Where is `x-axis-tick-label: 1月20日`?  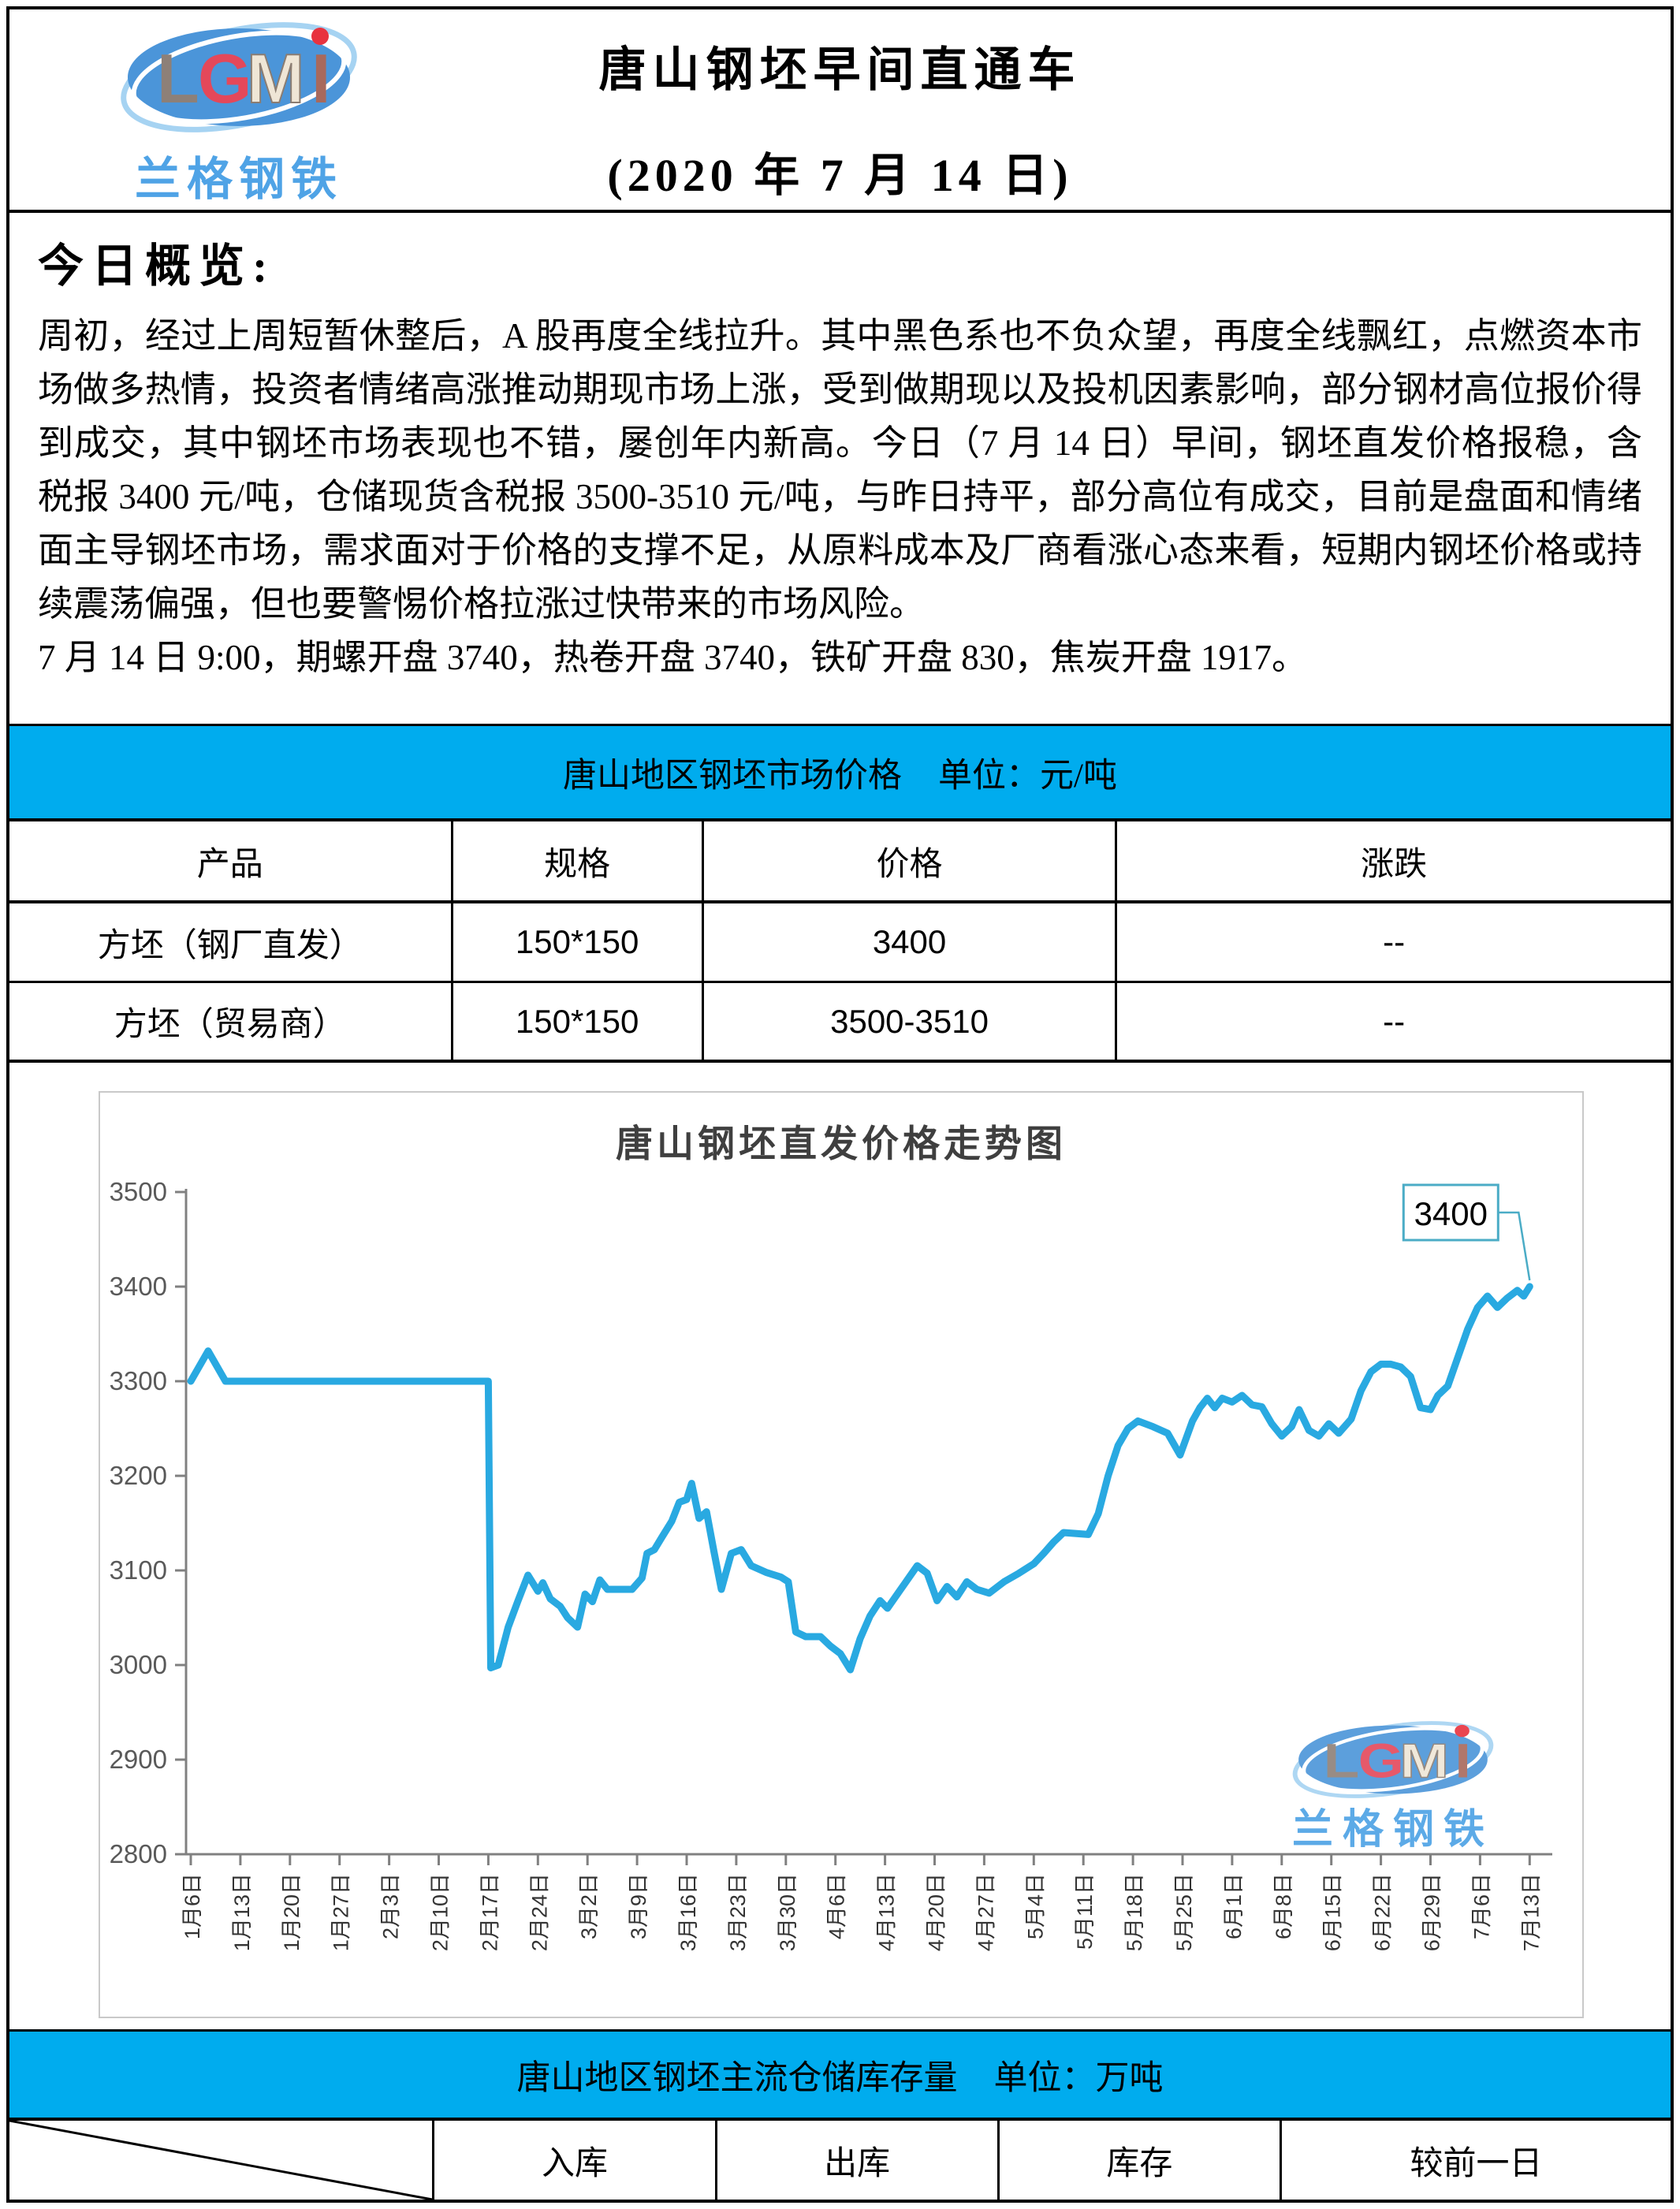
x-axis-tick-label: 1月20日 is located at coordinates (292, 1912).